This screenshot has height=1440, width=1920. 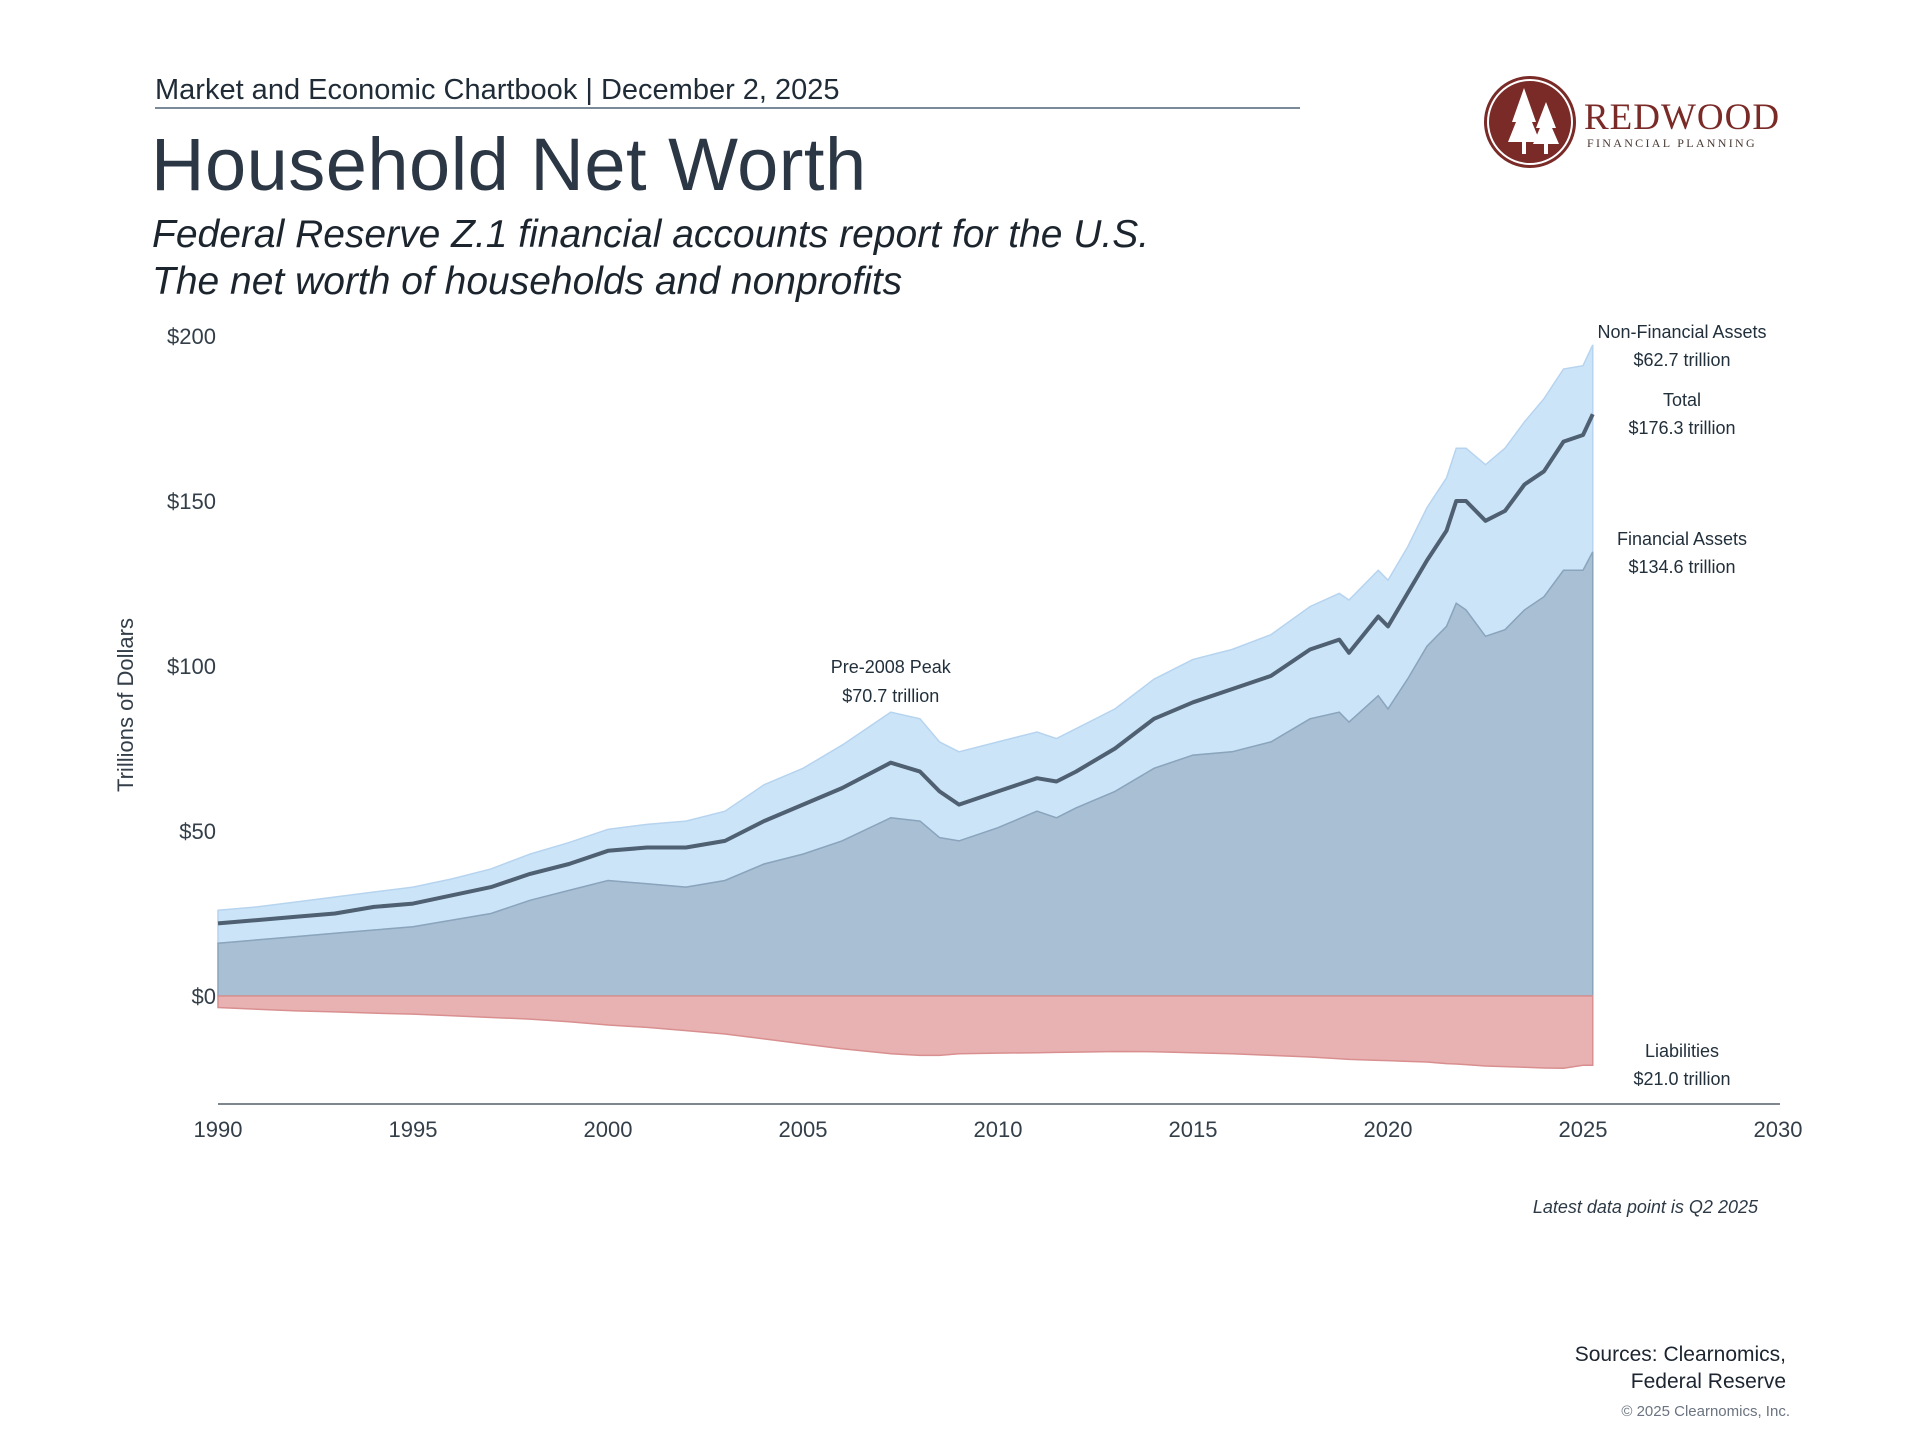 What do you see at coordinates (204, 996) in the screenshot?
I see `y-tick-label: $0` at bounding box center [204, 996].